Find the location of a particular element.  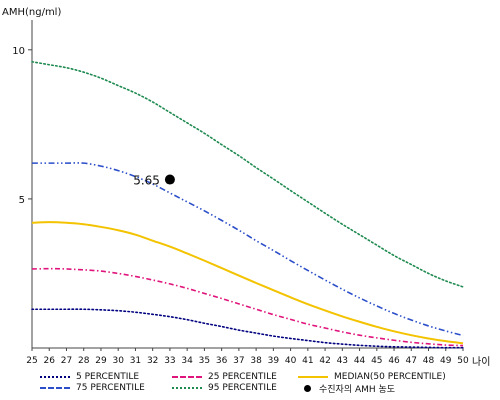

legend-item-25-percentile: 25 PERCENTILE is located at coordinates (224, 377).